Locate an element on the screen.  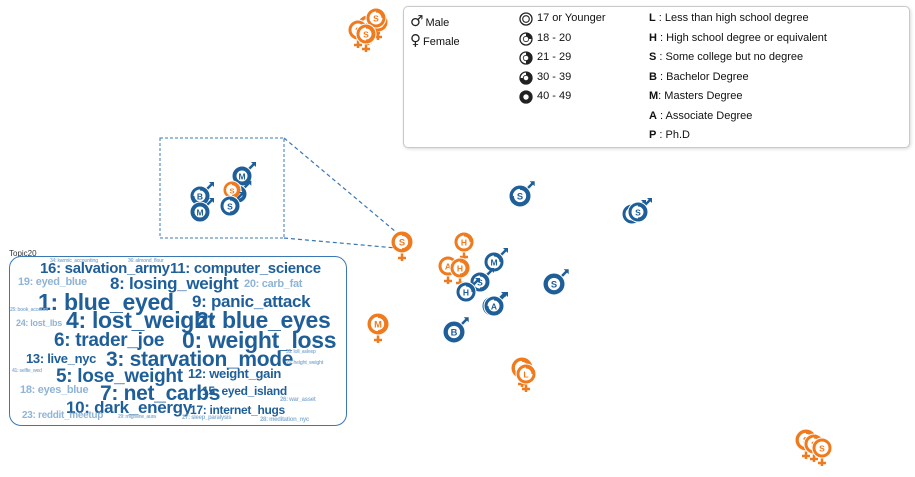
education-legend-item: H : High school degree or equivalent is located at coordinates (738, 38).